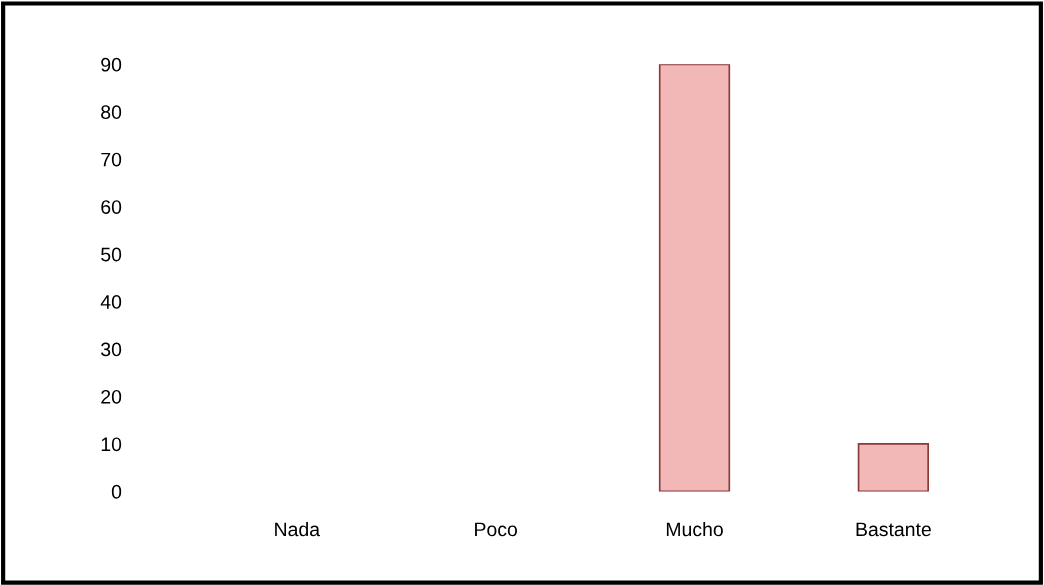 This screenshot has height=585, width=1044. Describe the element at coordinates (111, 112) in the screenshot. I see `y-tick-label: 80` at that location.